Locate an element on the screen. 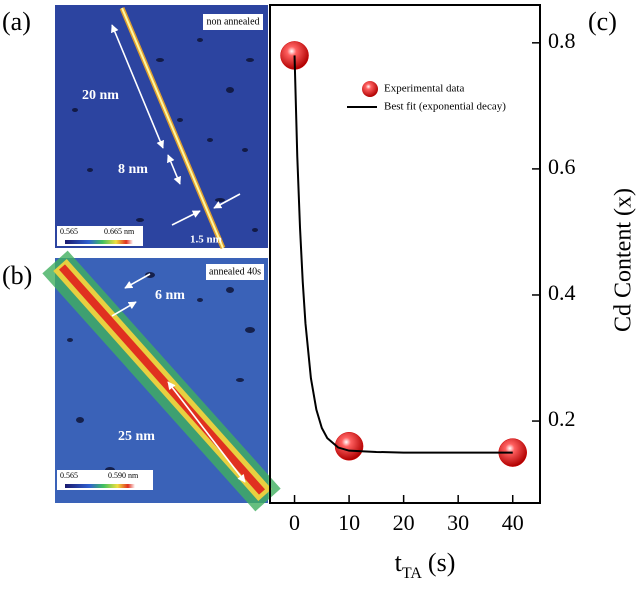 This screenshot has width=641, height=590. y-tick-label: 0.8 is located at coordinates (562, 40).